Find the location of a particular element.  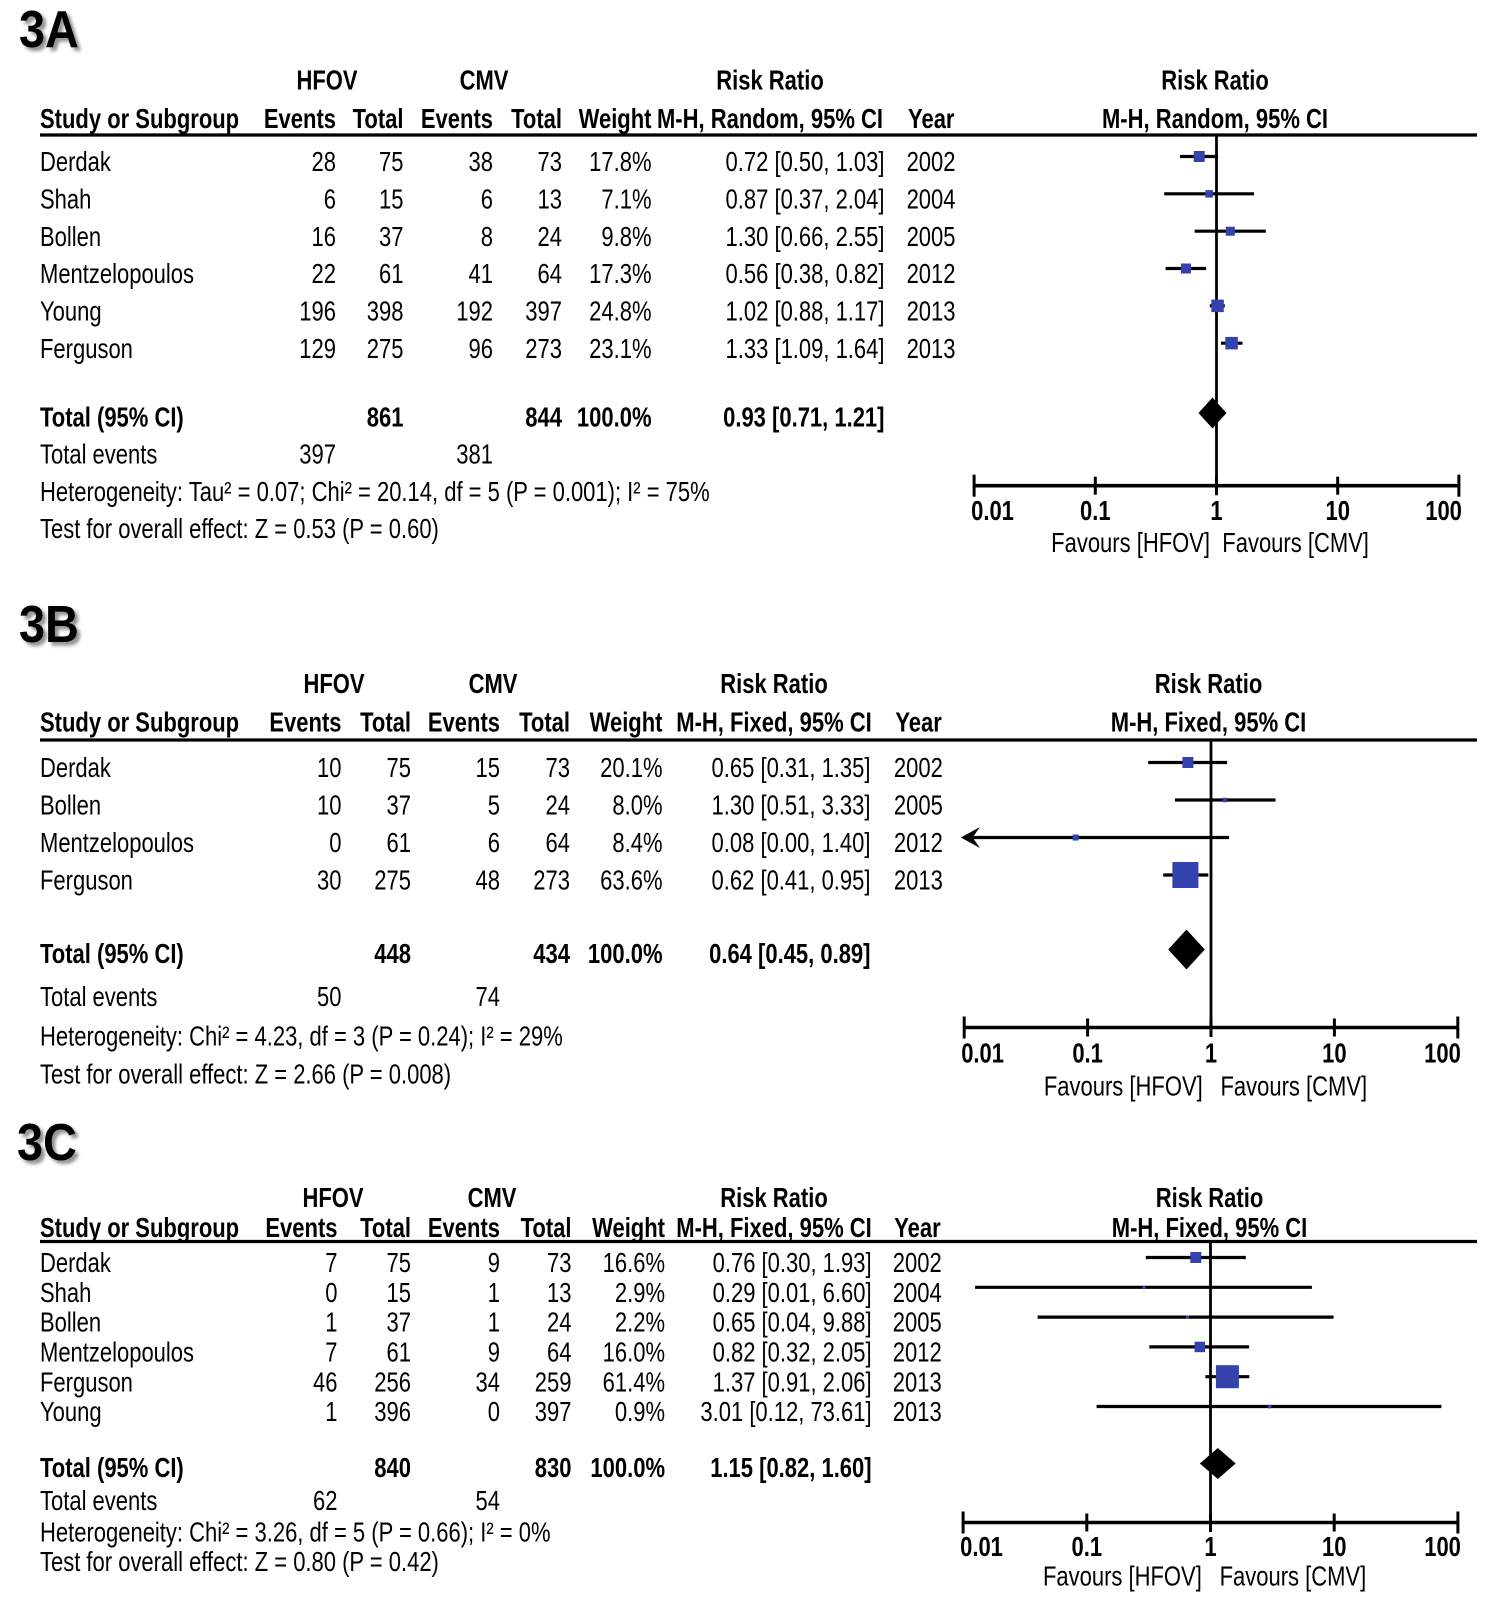

svg-text: 830 is located at coordinates (553, 1468).